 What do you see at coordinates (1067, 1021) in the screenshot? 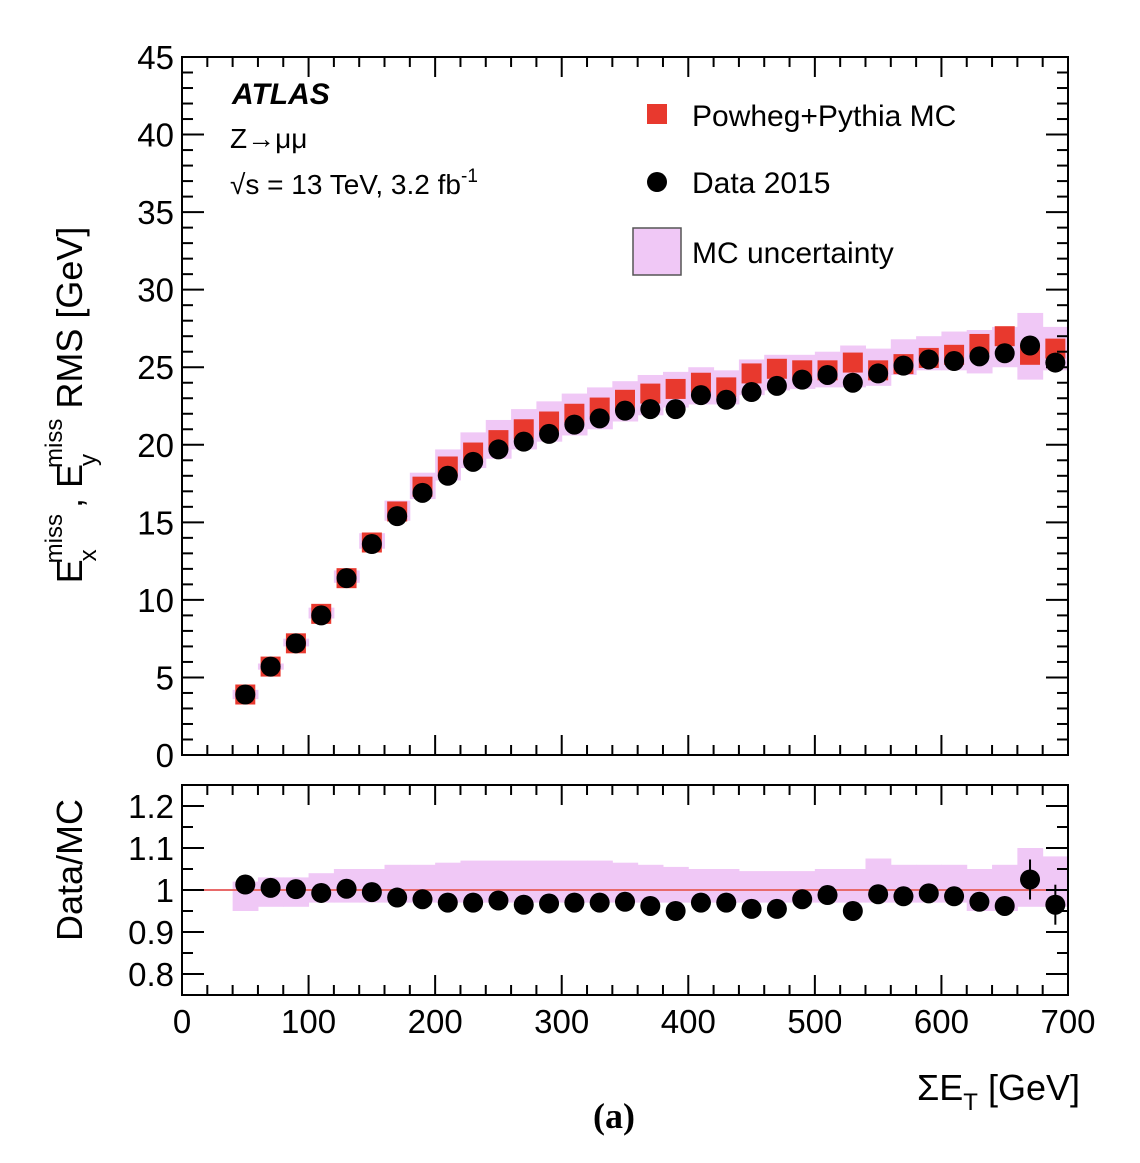
I see `x-tick-label: 700` at bounding box center [1067, 1021].